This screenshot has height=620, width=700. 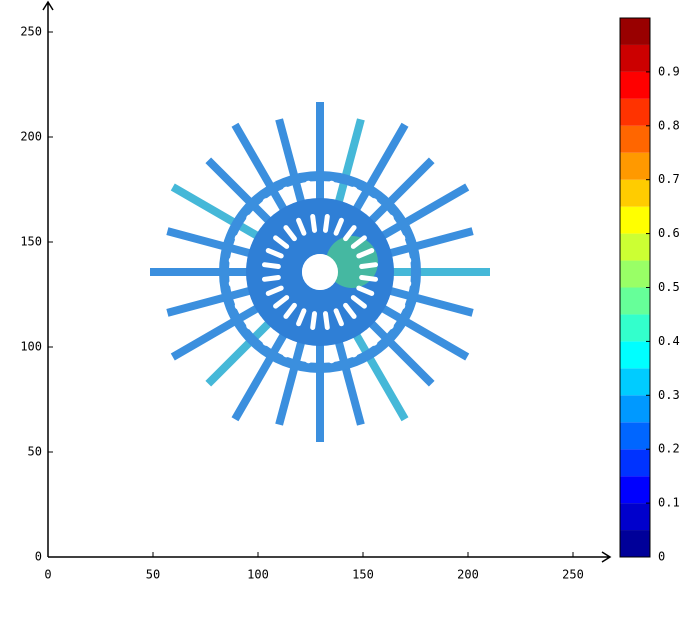 What do you see at coordinates (31, 32) in the screenshot?
I see `y-tick-label: 250` at bounding box center [31, 32].